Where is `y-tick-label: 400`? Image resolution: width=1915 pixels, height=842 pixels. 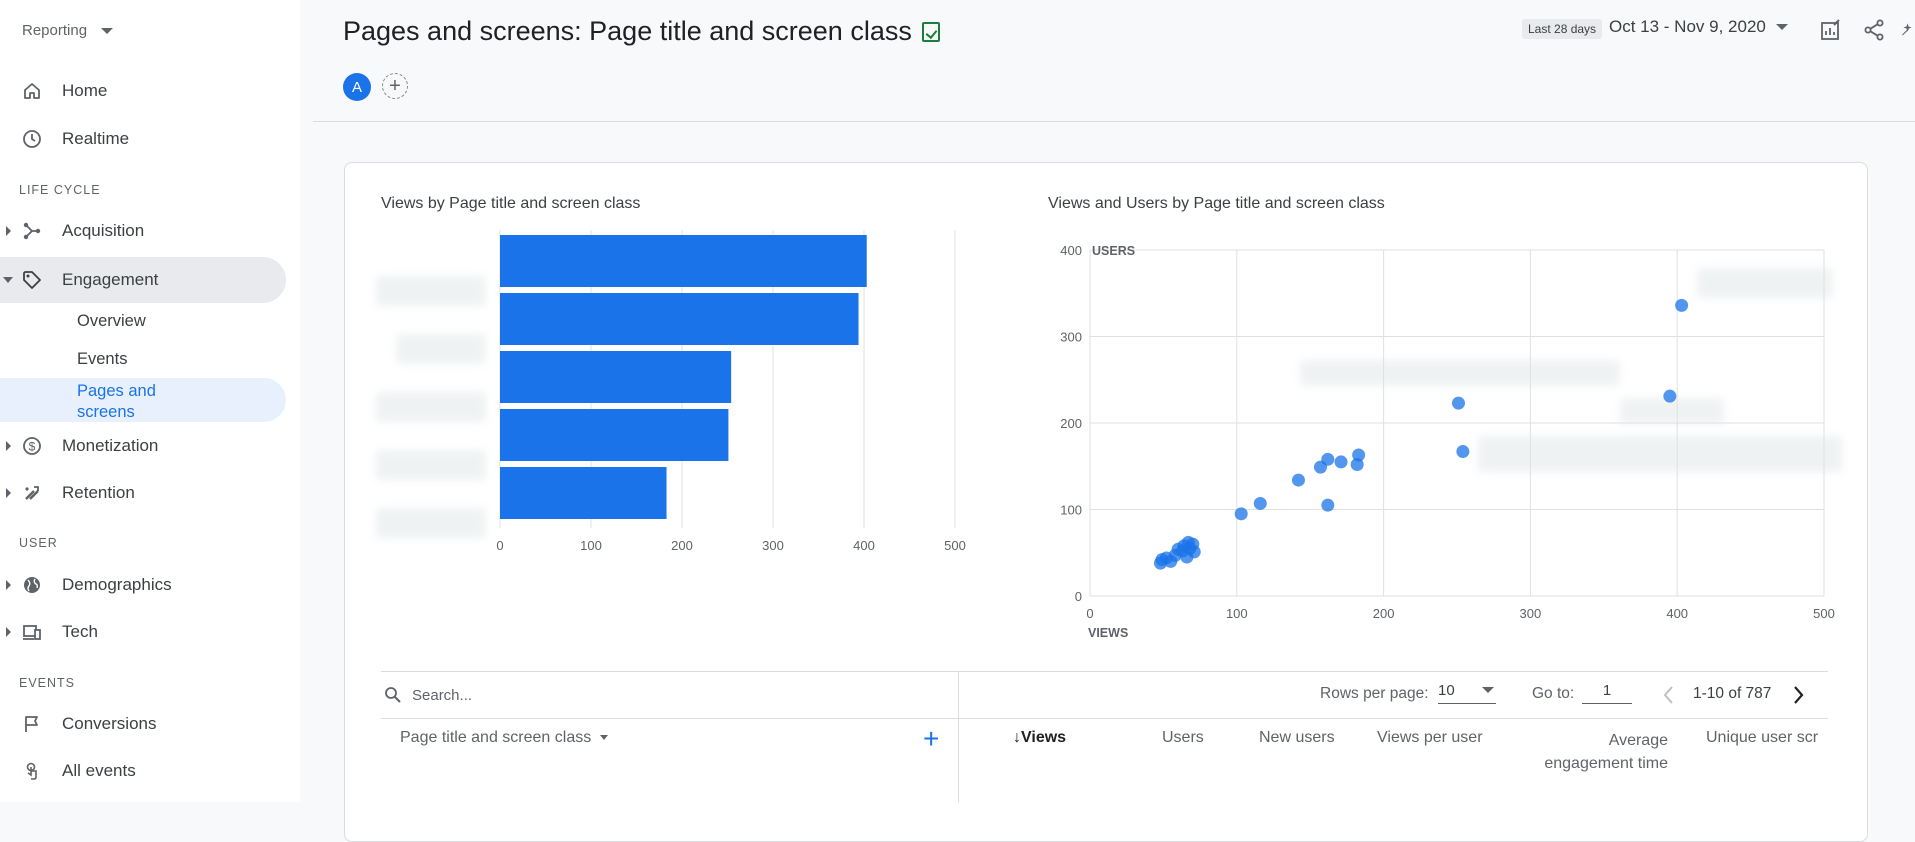 y-tick-label: 400 is located at coordinates (1071, 250).